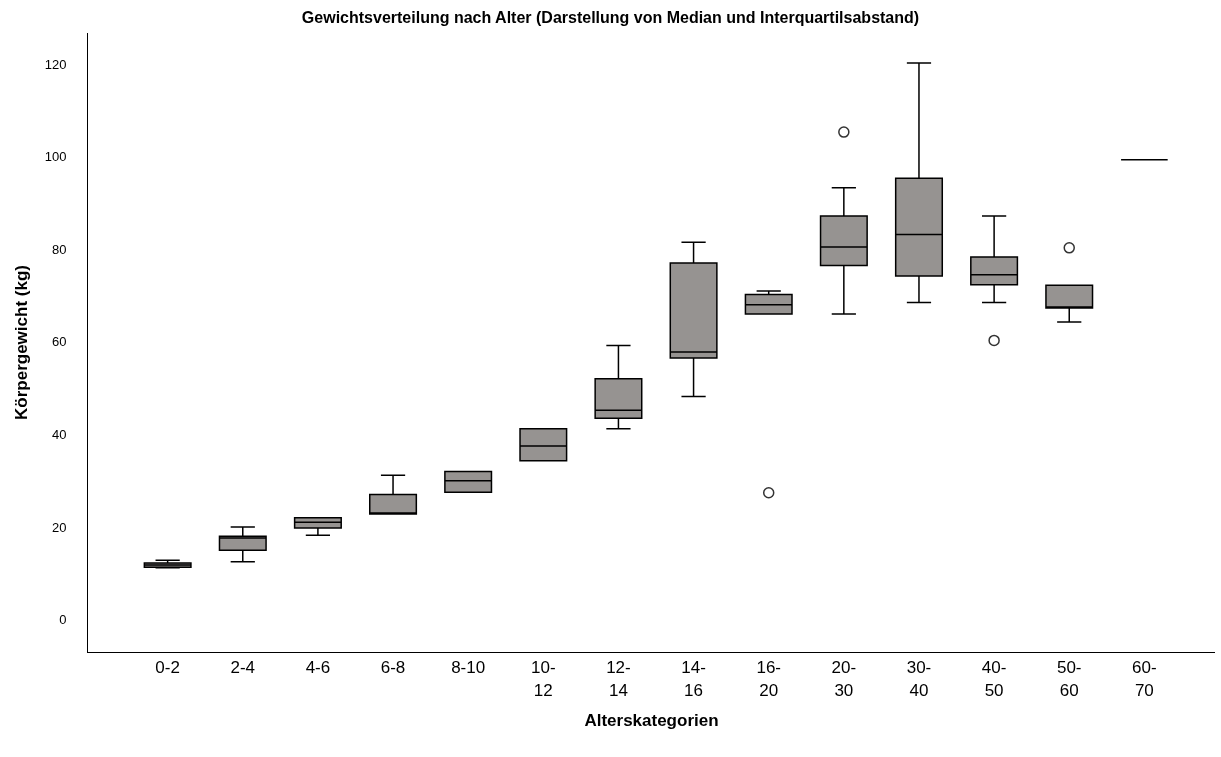 The image size is (1221, 757). Describe the element at coordinates (59, 527) in the screenshot. I see `y-tick-label: 20` at that location.